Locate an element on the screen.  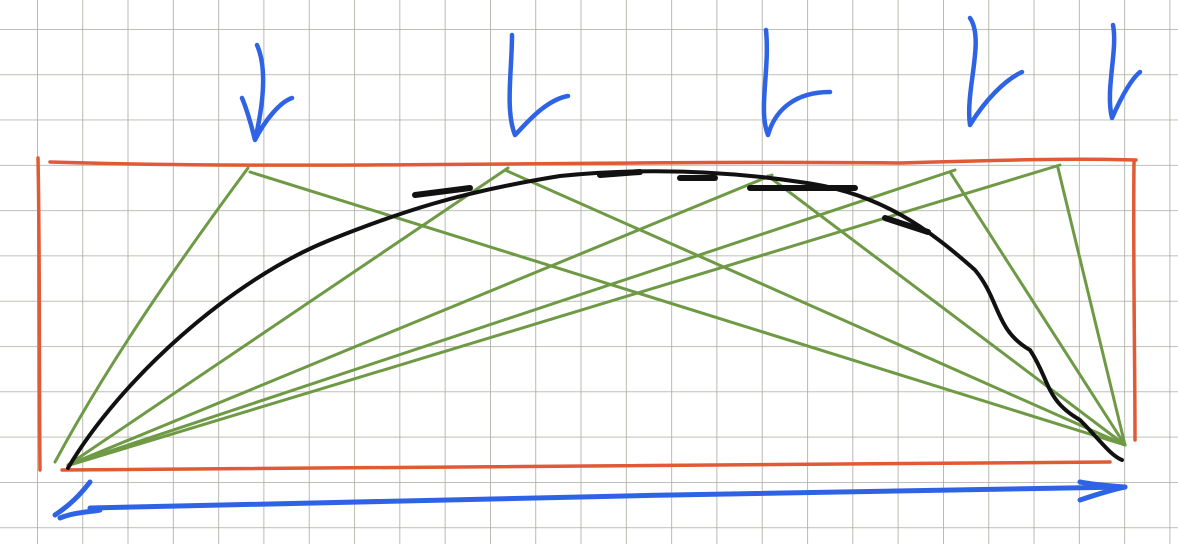
black-arc-strokes is located at coordinates (671, 202).